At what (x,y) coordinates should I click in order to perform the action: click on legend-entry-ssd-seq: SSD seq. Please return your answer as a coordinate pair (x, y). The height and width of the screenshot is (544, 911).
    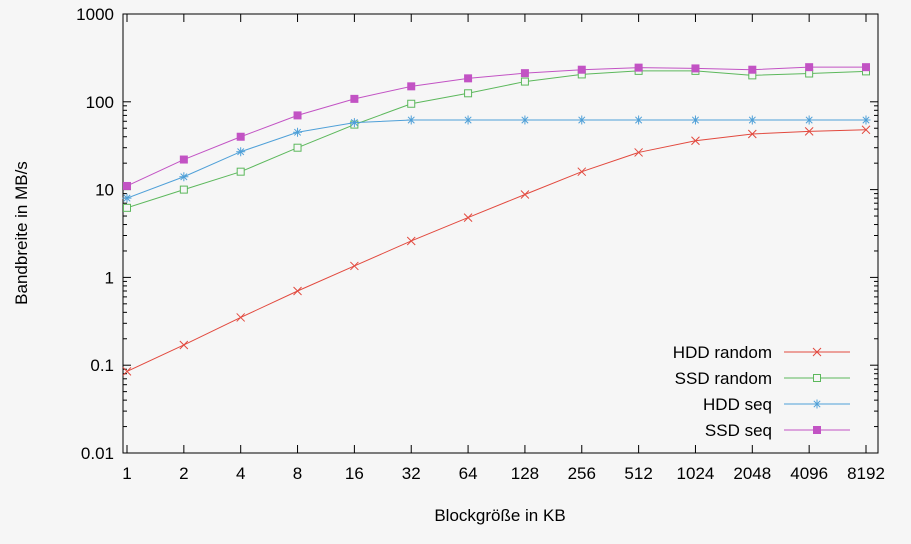
    Looking at the image, I should click on (777, 430).